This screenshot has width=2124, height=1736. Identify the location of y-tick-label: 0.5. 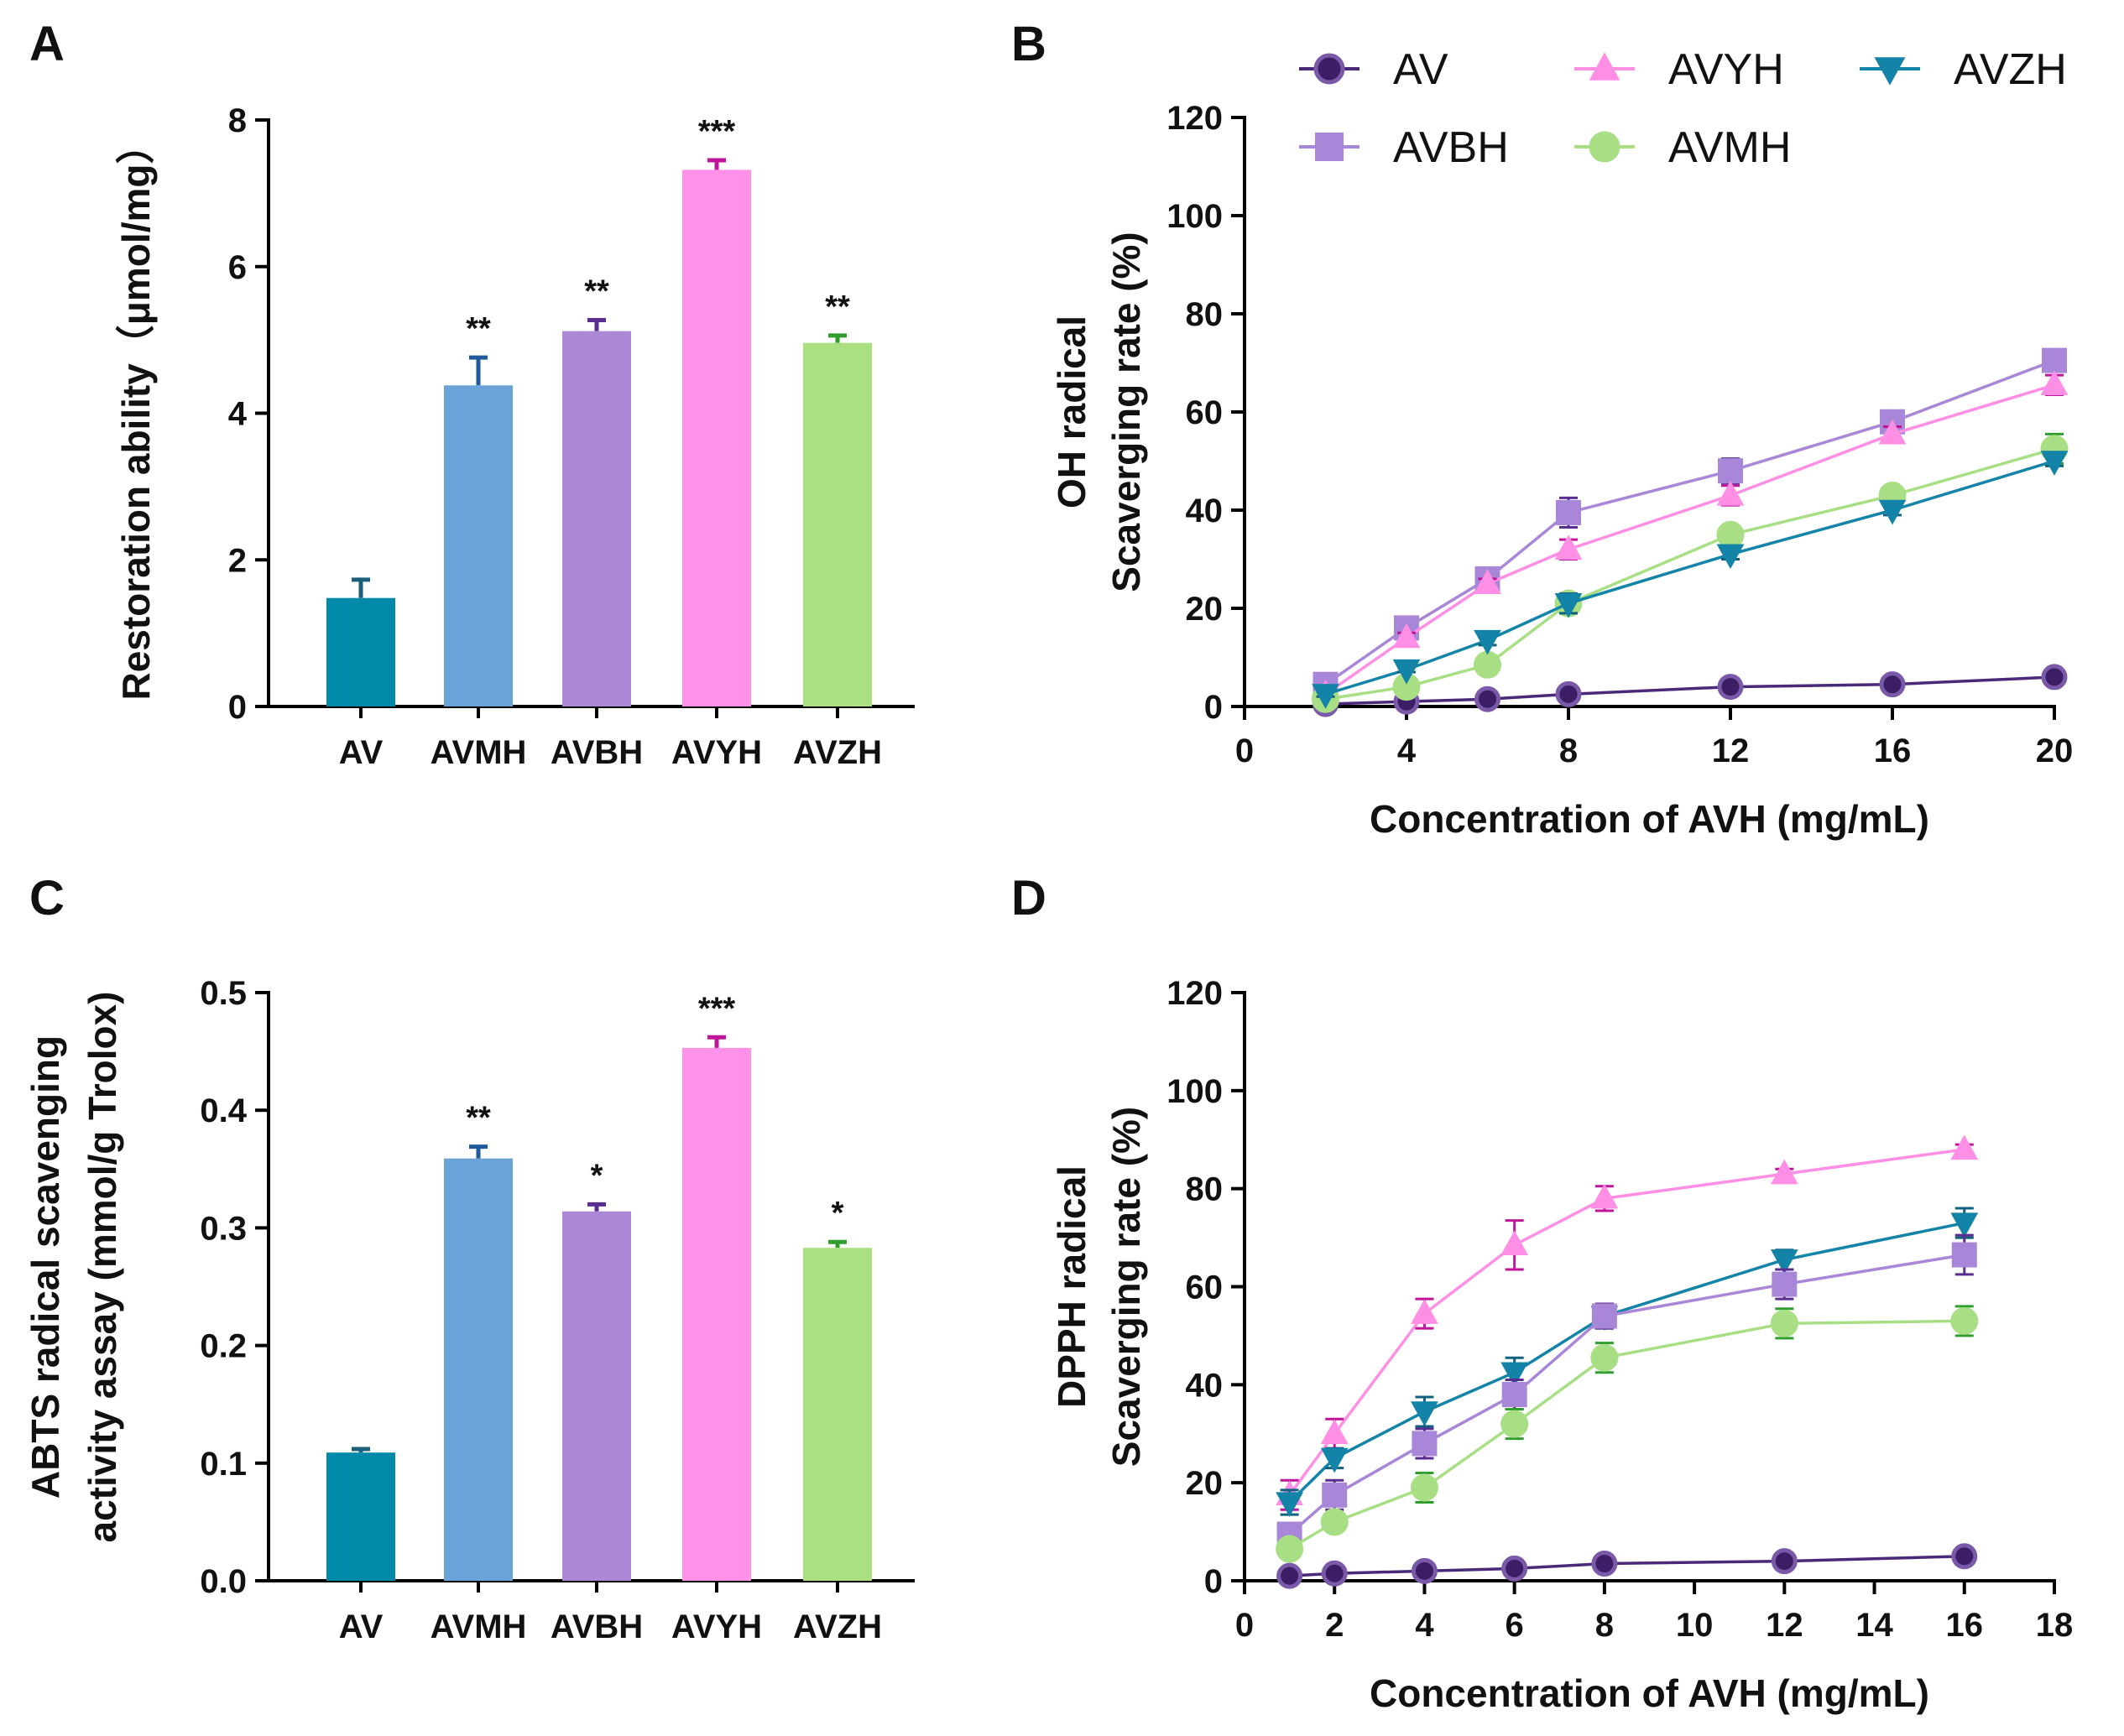
(223, 993).